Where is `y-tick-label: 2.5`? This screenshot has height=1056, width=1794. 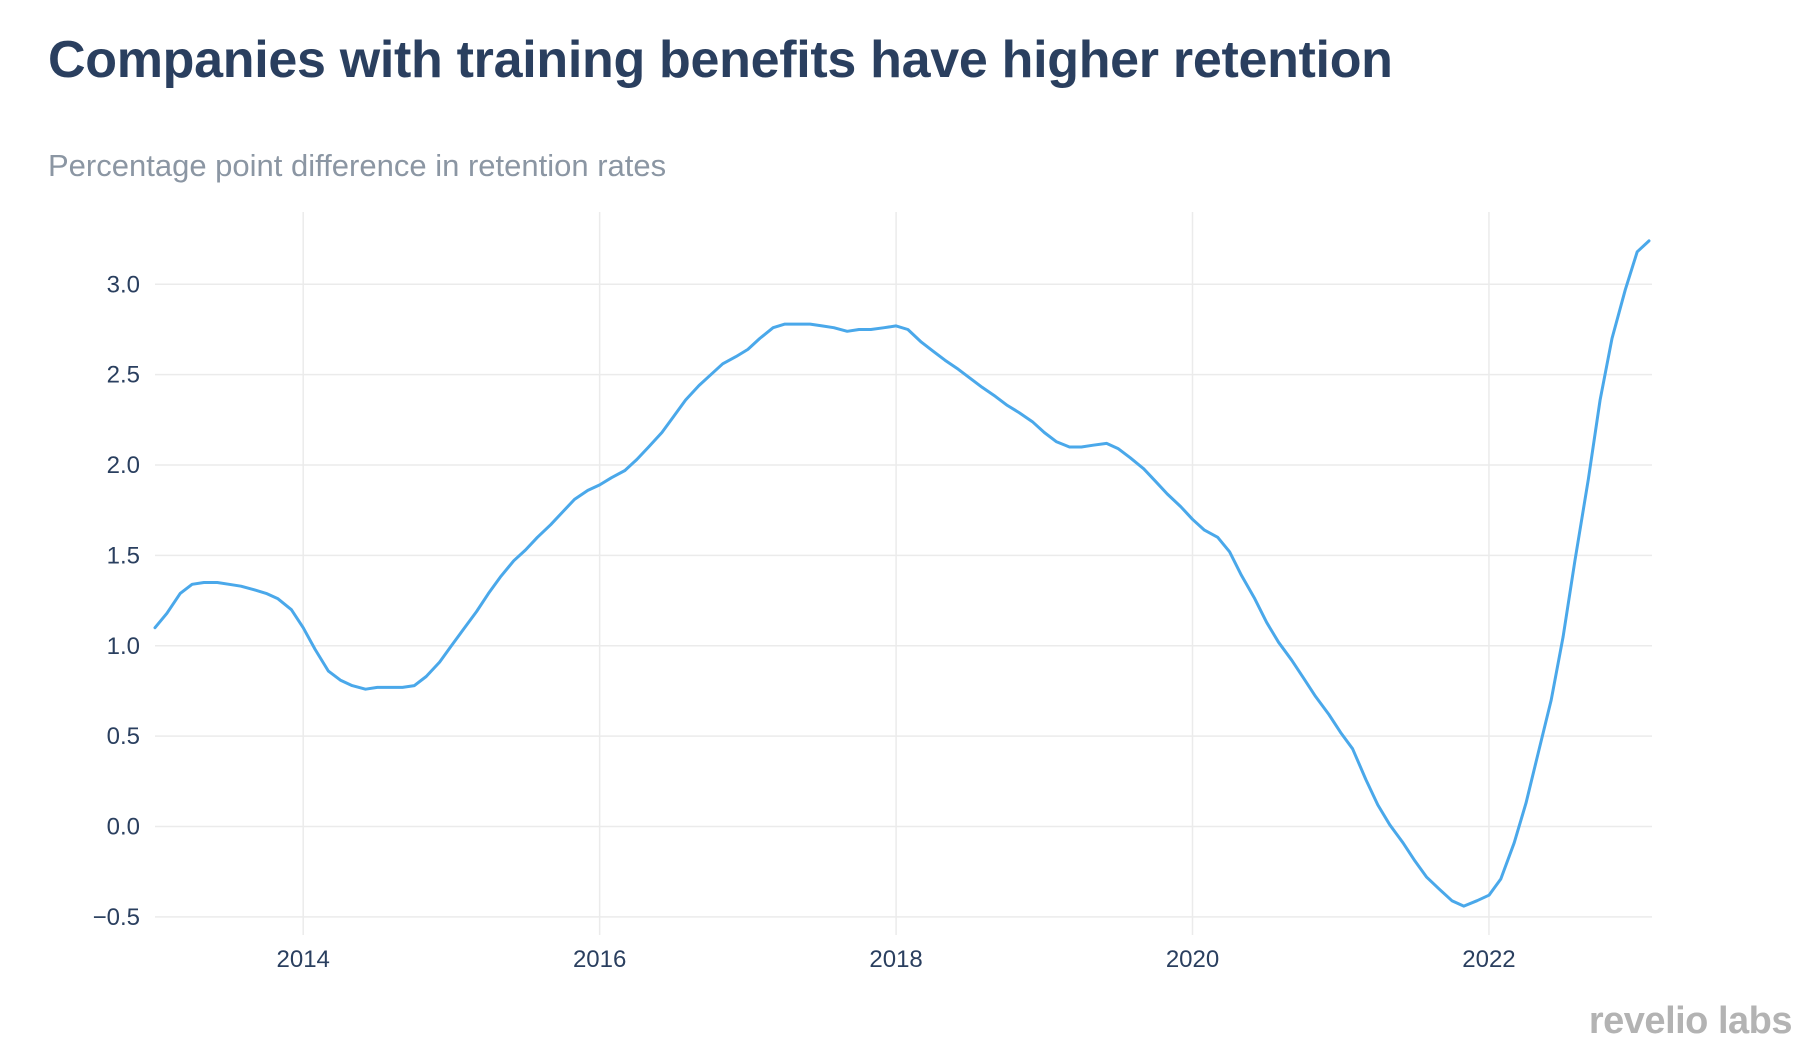 y-tick-label: 2.5 is located at coordinates (123, 375).